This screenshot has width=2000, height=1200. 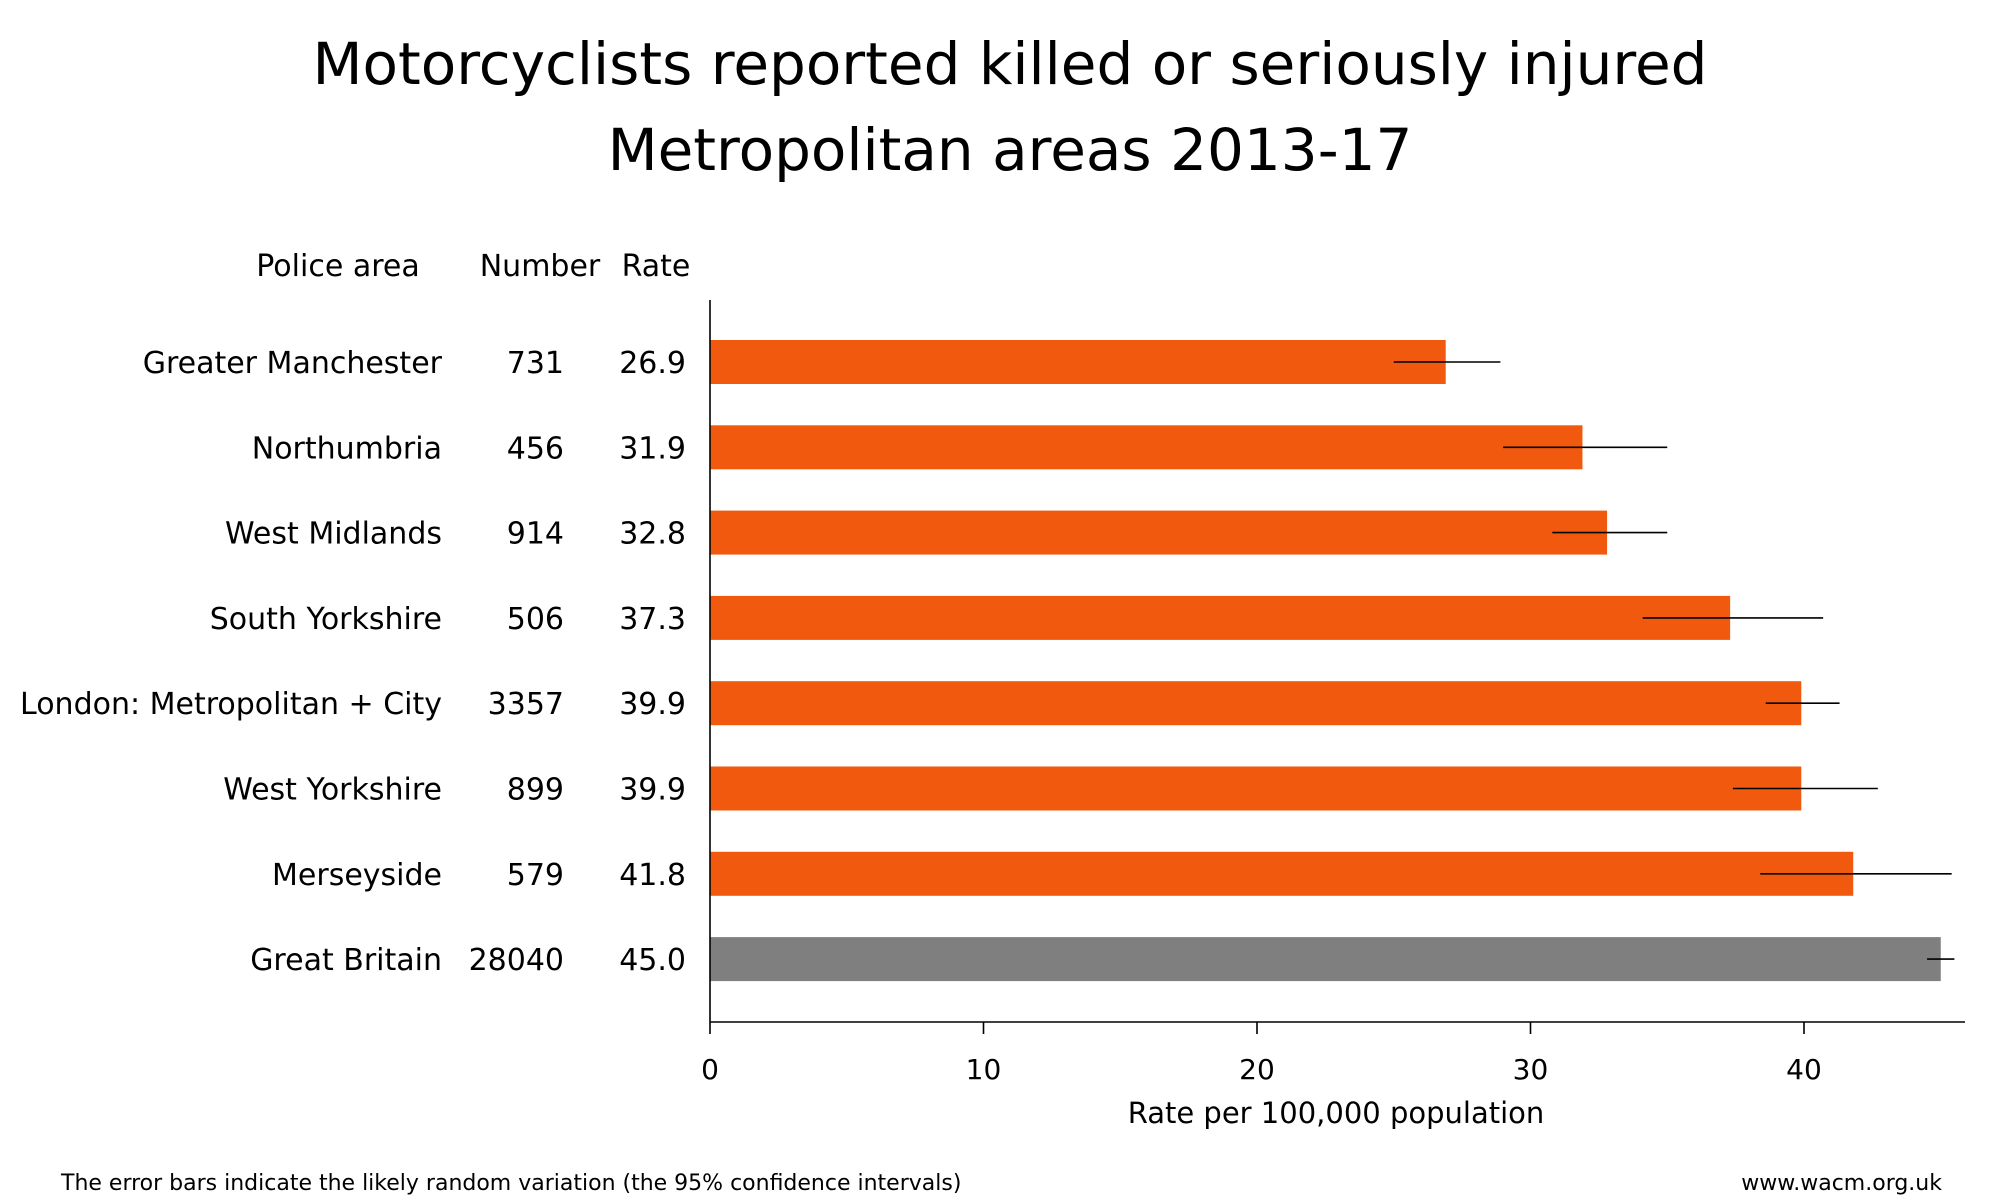 What do you see at coordinates (1146, 447) in the screenshot?
I see `bar-northumbria` at bounding box center [1146, 447].